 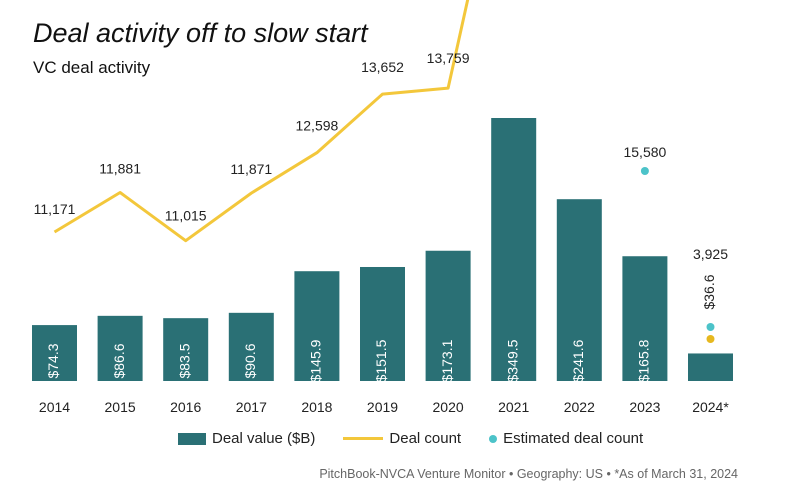 What do you see at coordinates (363, 438) in the screenshot?
I see `legend-swatch-line` at bounding box center [363, 438].